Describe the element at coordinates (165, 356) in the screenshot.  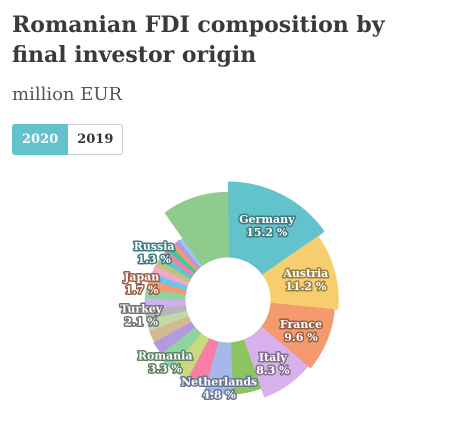
I see `slice-name-label: Romania` at that location.